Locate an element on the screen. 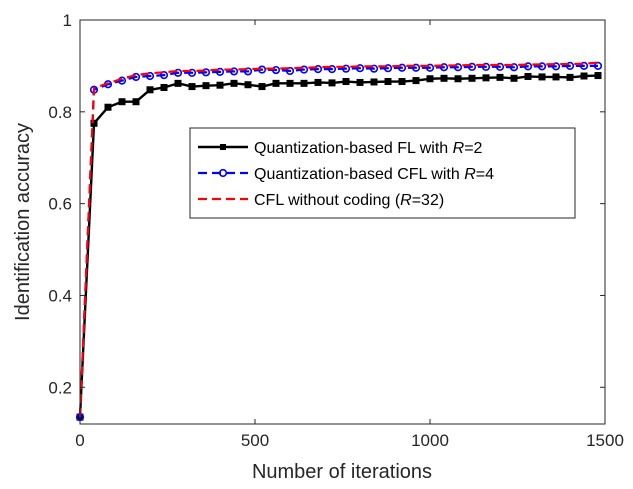 Image resolution: width=633 pixels, height=489 pixels. x-tick-label: 500 is located at coordinates (255, 440).